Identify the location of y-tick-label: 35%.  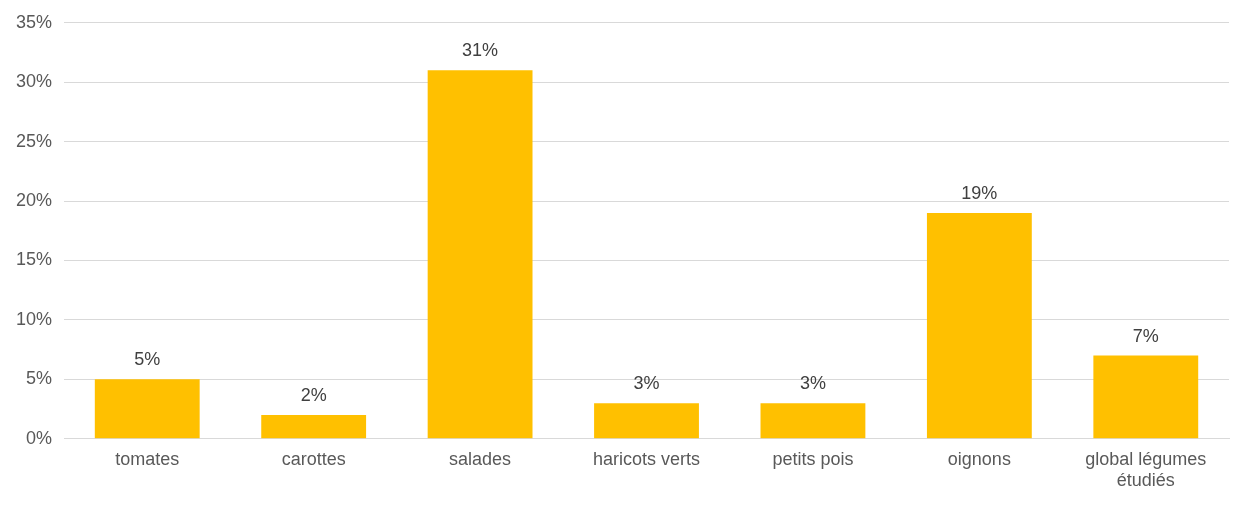
(34, 21).